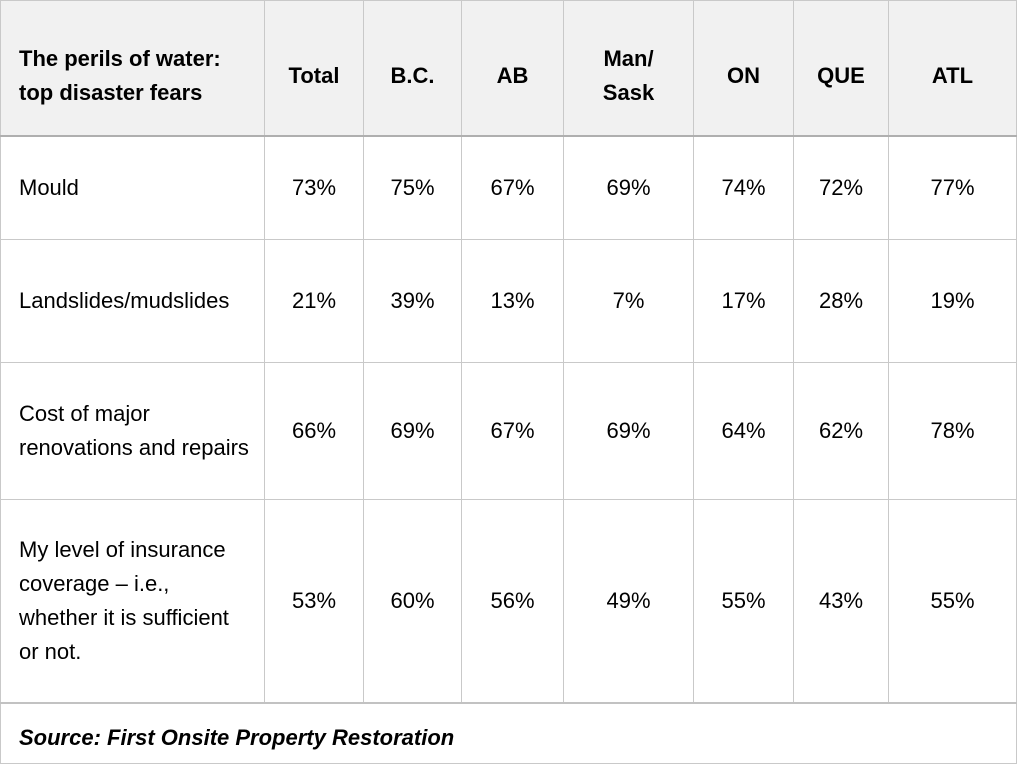 This screenshot has width=1024, height=771. I want to click on value-cell: 53%, so click(314, 601).